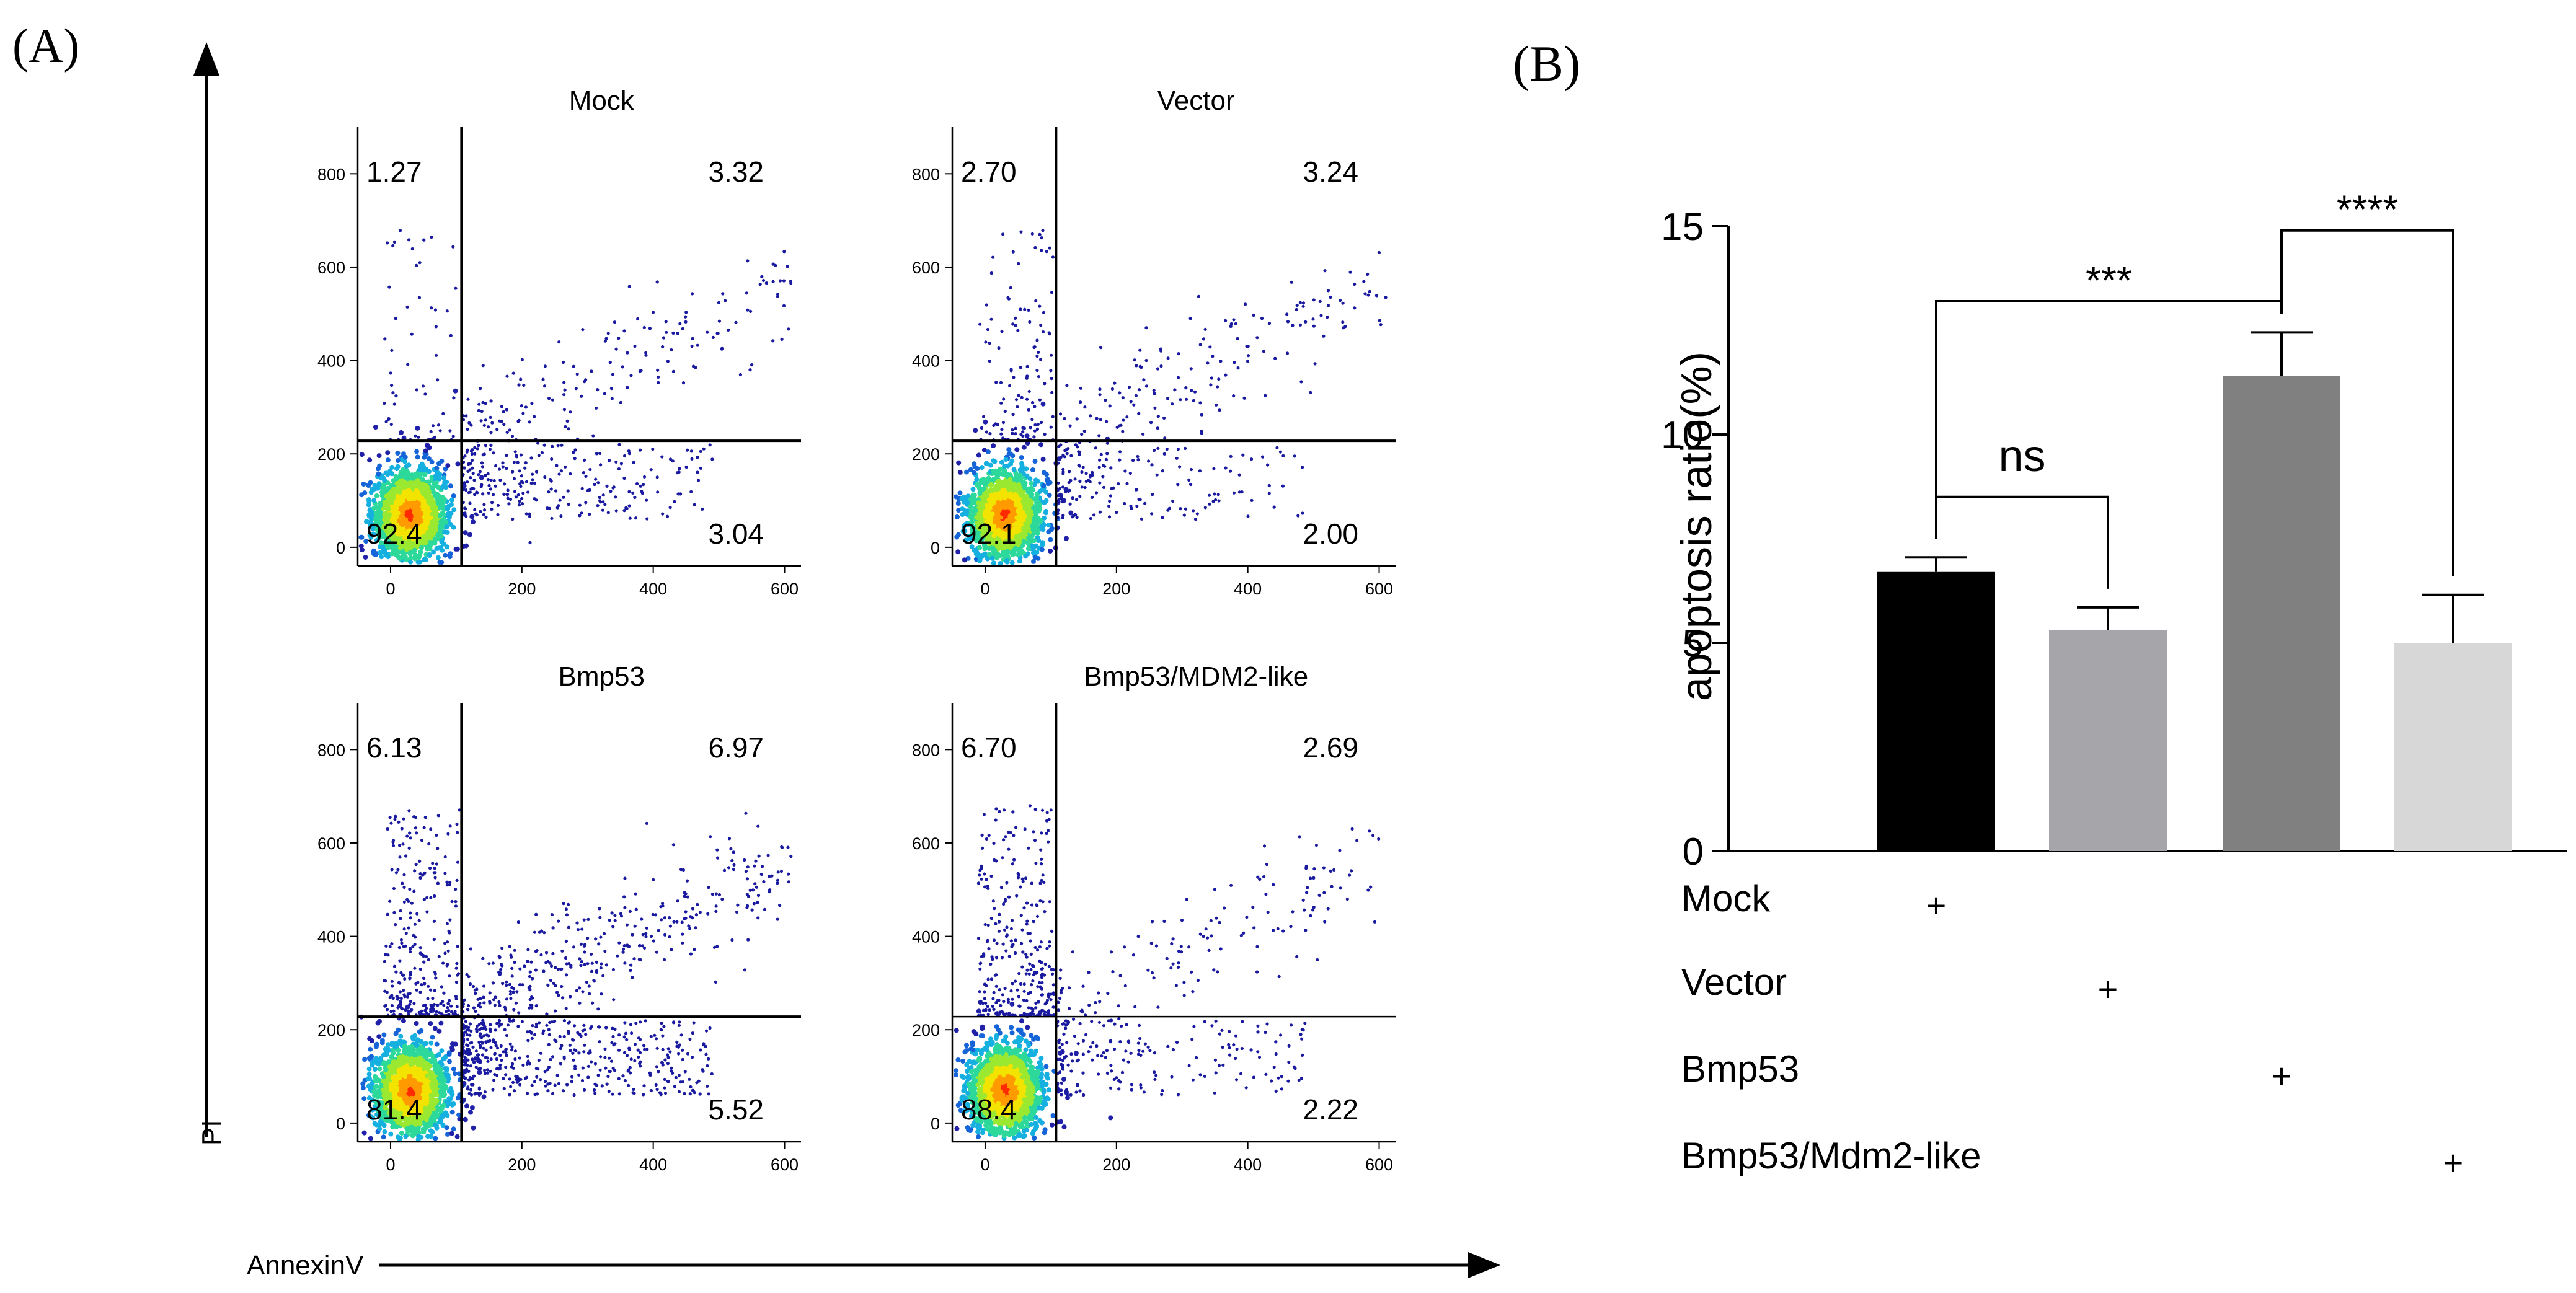 The height and width of the screenshot is (1293, 2576). I want to click on x-tick-label: 400, so click(1248, 589).